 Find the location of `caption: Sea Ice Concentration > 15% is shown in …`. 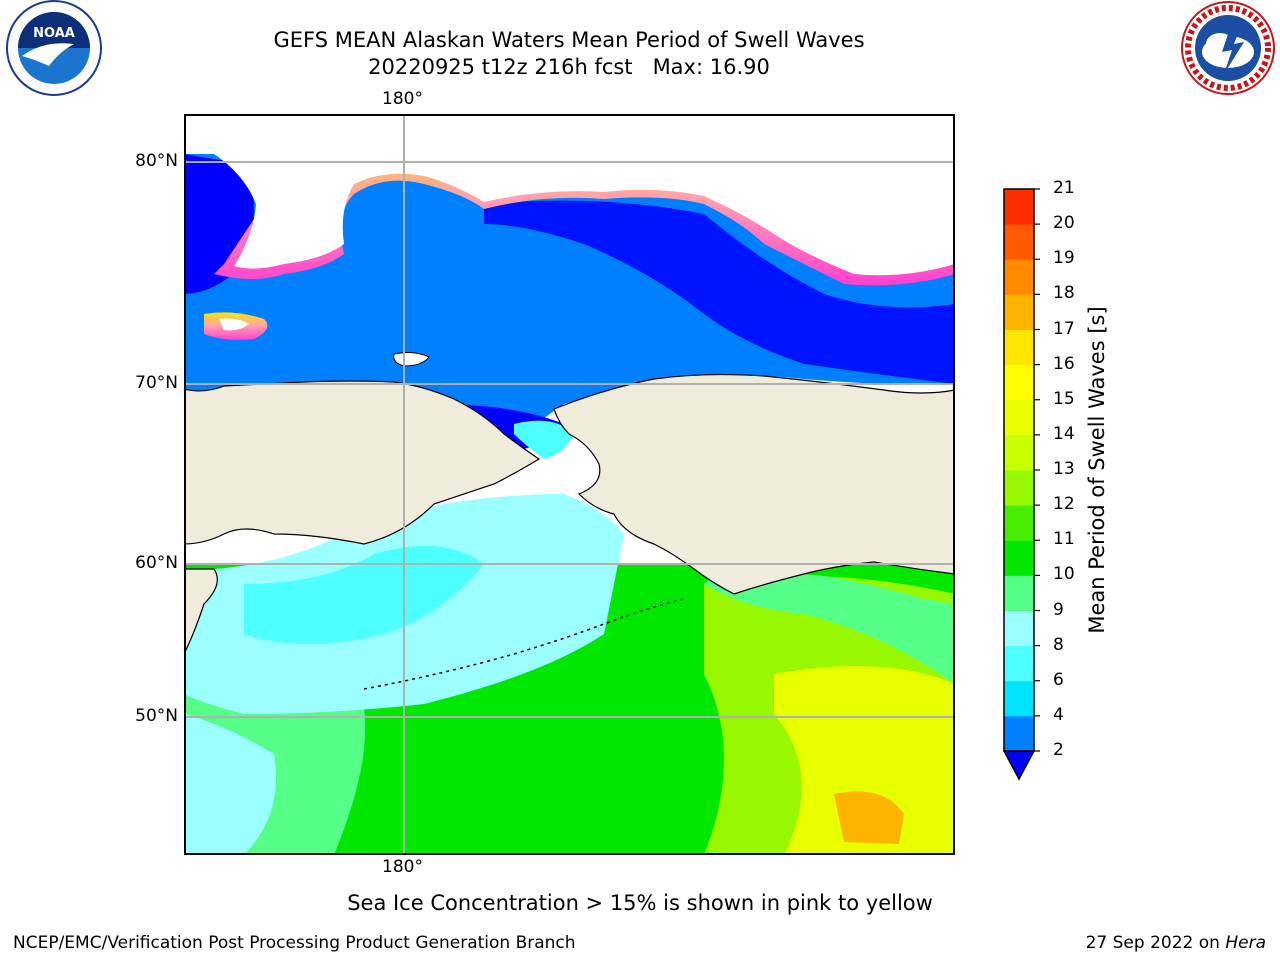

caption: Sea Ice Concentration > 15% is shown in … is located at coordinates (640, 903).